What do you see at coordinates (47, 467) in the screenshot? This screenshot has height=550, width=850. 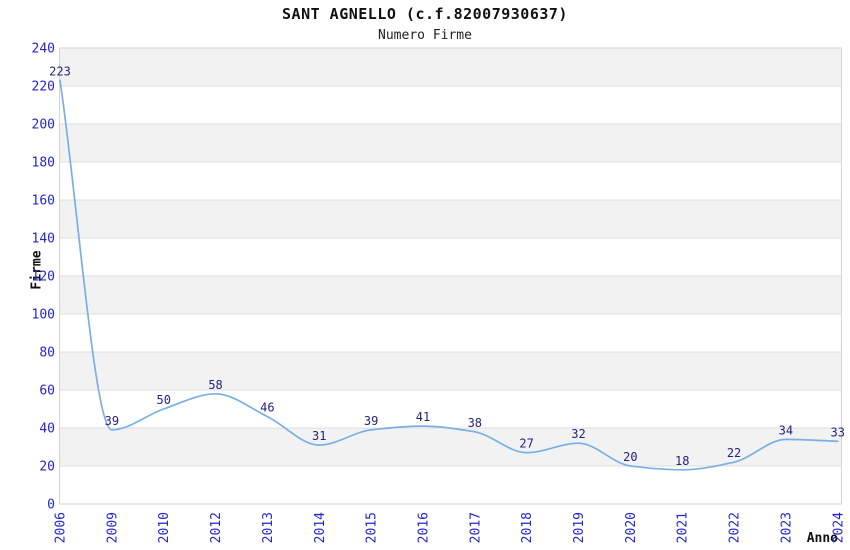 I see `y-tick-label: 20` at bounding box center [47, 467].